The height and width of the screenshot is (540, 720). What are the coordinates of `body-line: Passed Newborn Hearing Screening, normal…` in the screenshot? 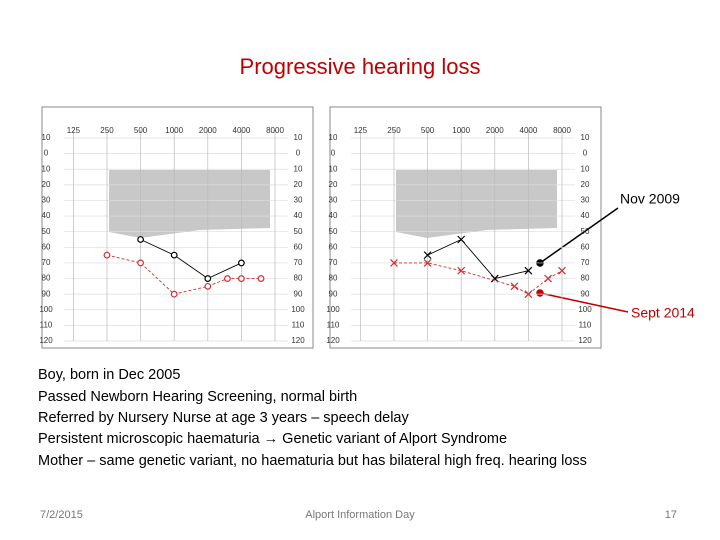 It's located at (197, 397).